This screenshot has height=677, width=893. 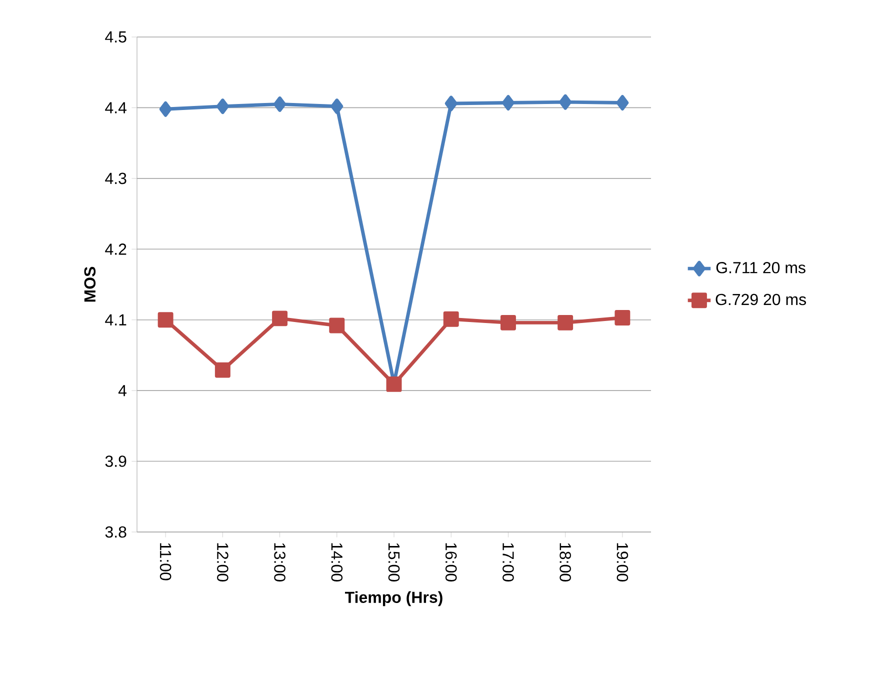 What do you see at coordinates (337, 562) in the screenshot?
I see `x-tick-label: 14:00` at bounding box center [337, 562].